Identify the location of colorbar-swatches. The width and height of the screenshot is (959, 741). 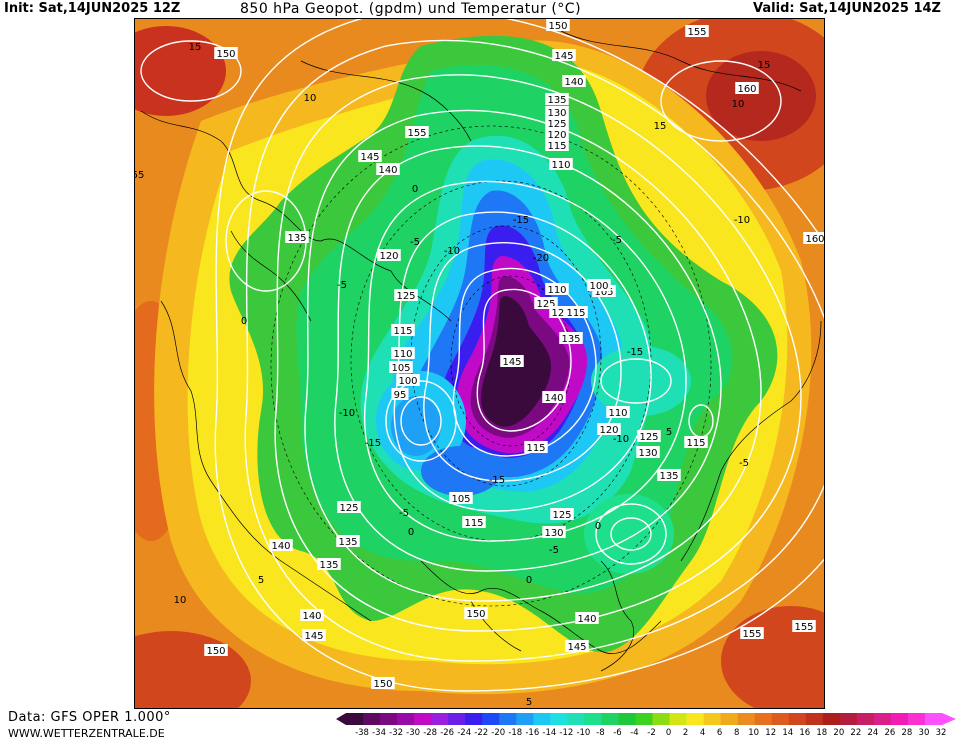
(646, 719).